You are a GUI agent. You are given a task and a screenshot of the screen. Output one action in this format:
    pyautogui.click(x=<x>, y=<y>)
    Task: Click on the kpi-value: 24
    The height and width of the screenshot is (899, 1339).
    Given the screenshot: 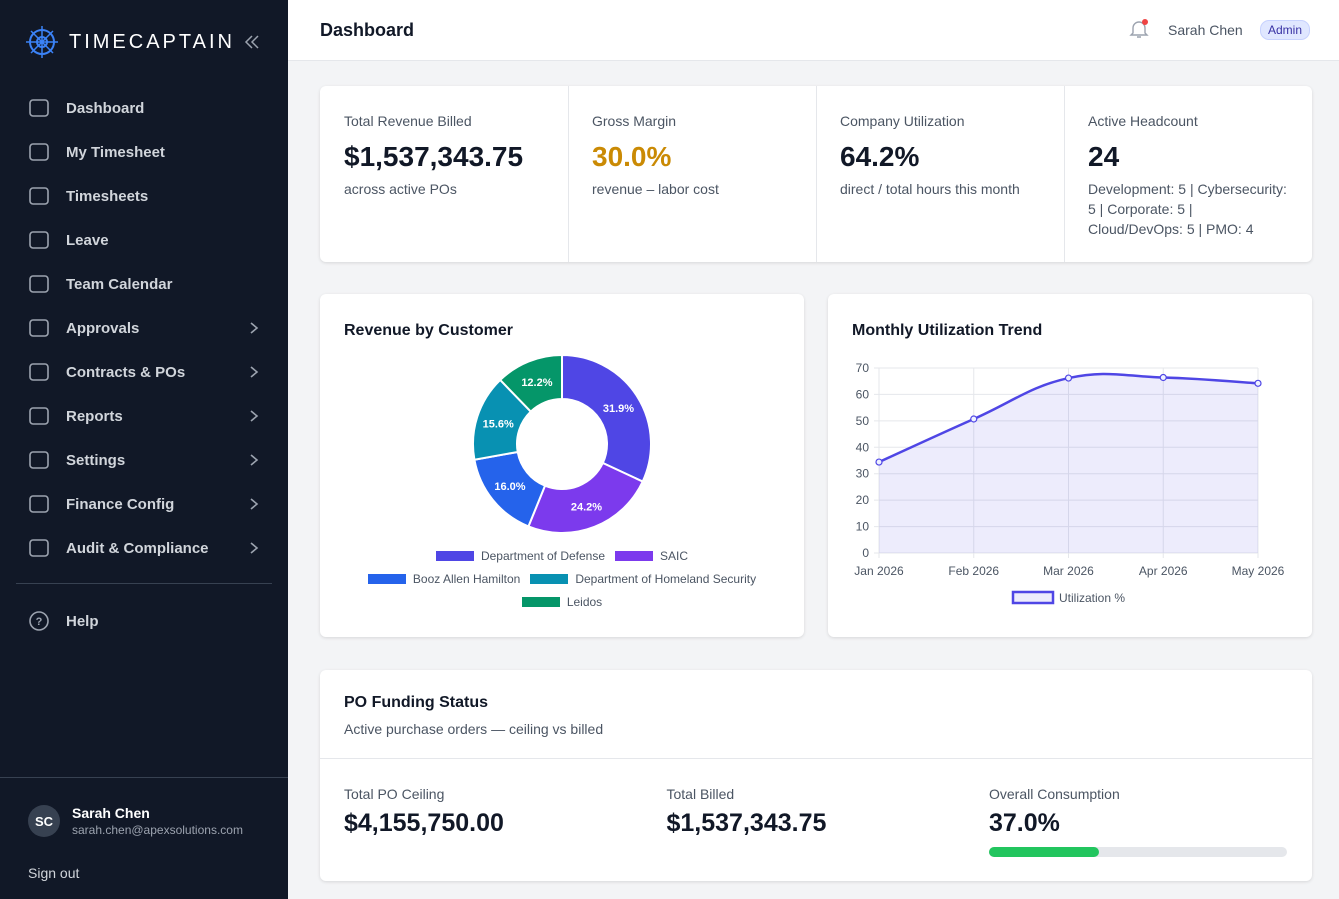 What is the action you would take?
    pyautogui.click(x=1104, y=156)
    